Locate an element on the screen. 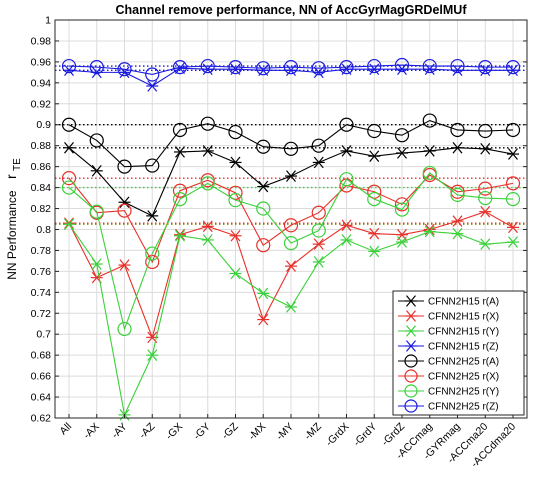 Image resolution: width=550 pixels, height=483 pixels. legend-item-5: CFNN2H25 r(X) is located at coordinates (448, 376).